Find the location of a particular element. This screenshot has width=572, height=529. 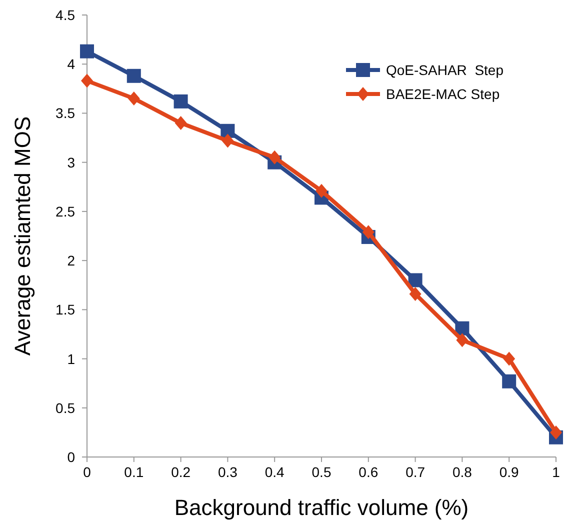

x-tick-label: 0.5 is located at coordinates (322, 472).